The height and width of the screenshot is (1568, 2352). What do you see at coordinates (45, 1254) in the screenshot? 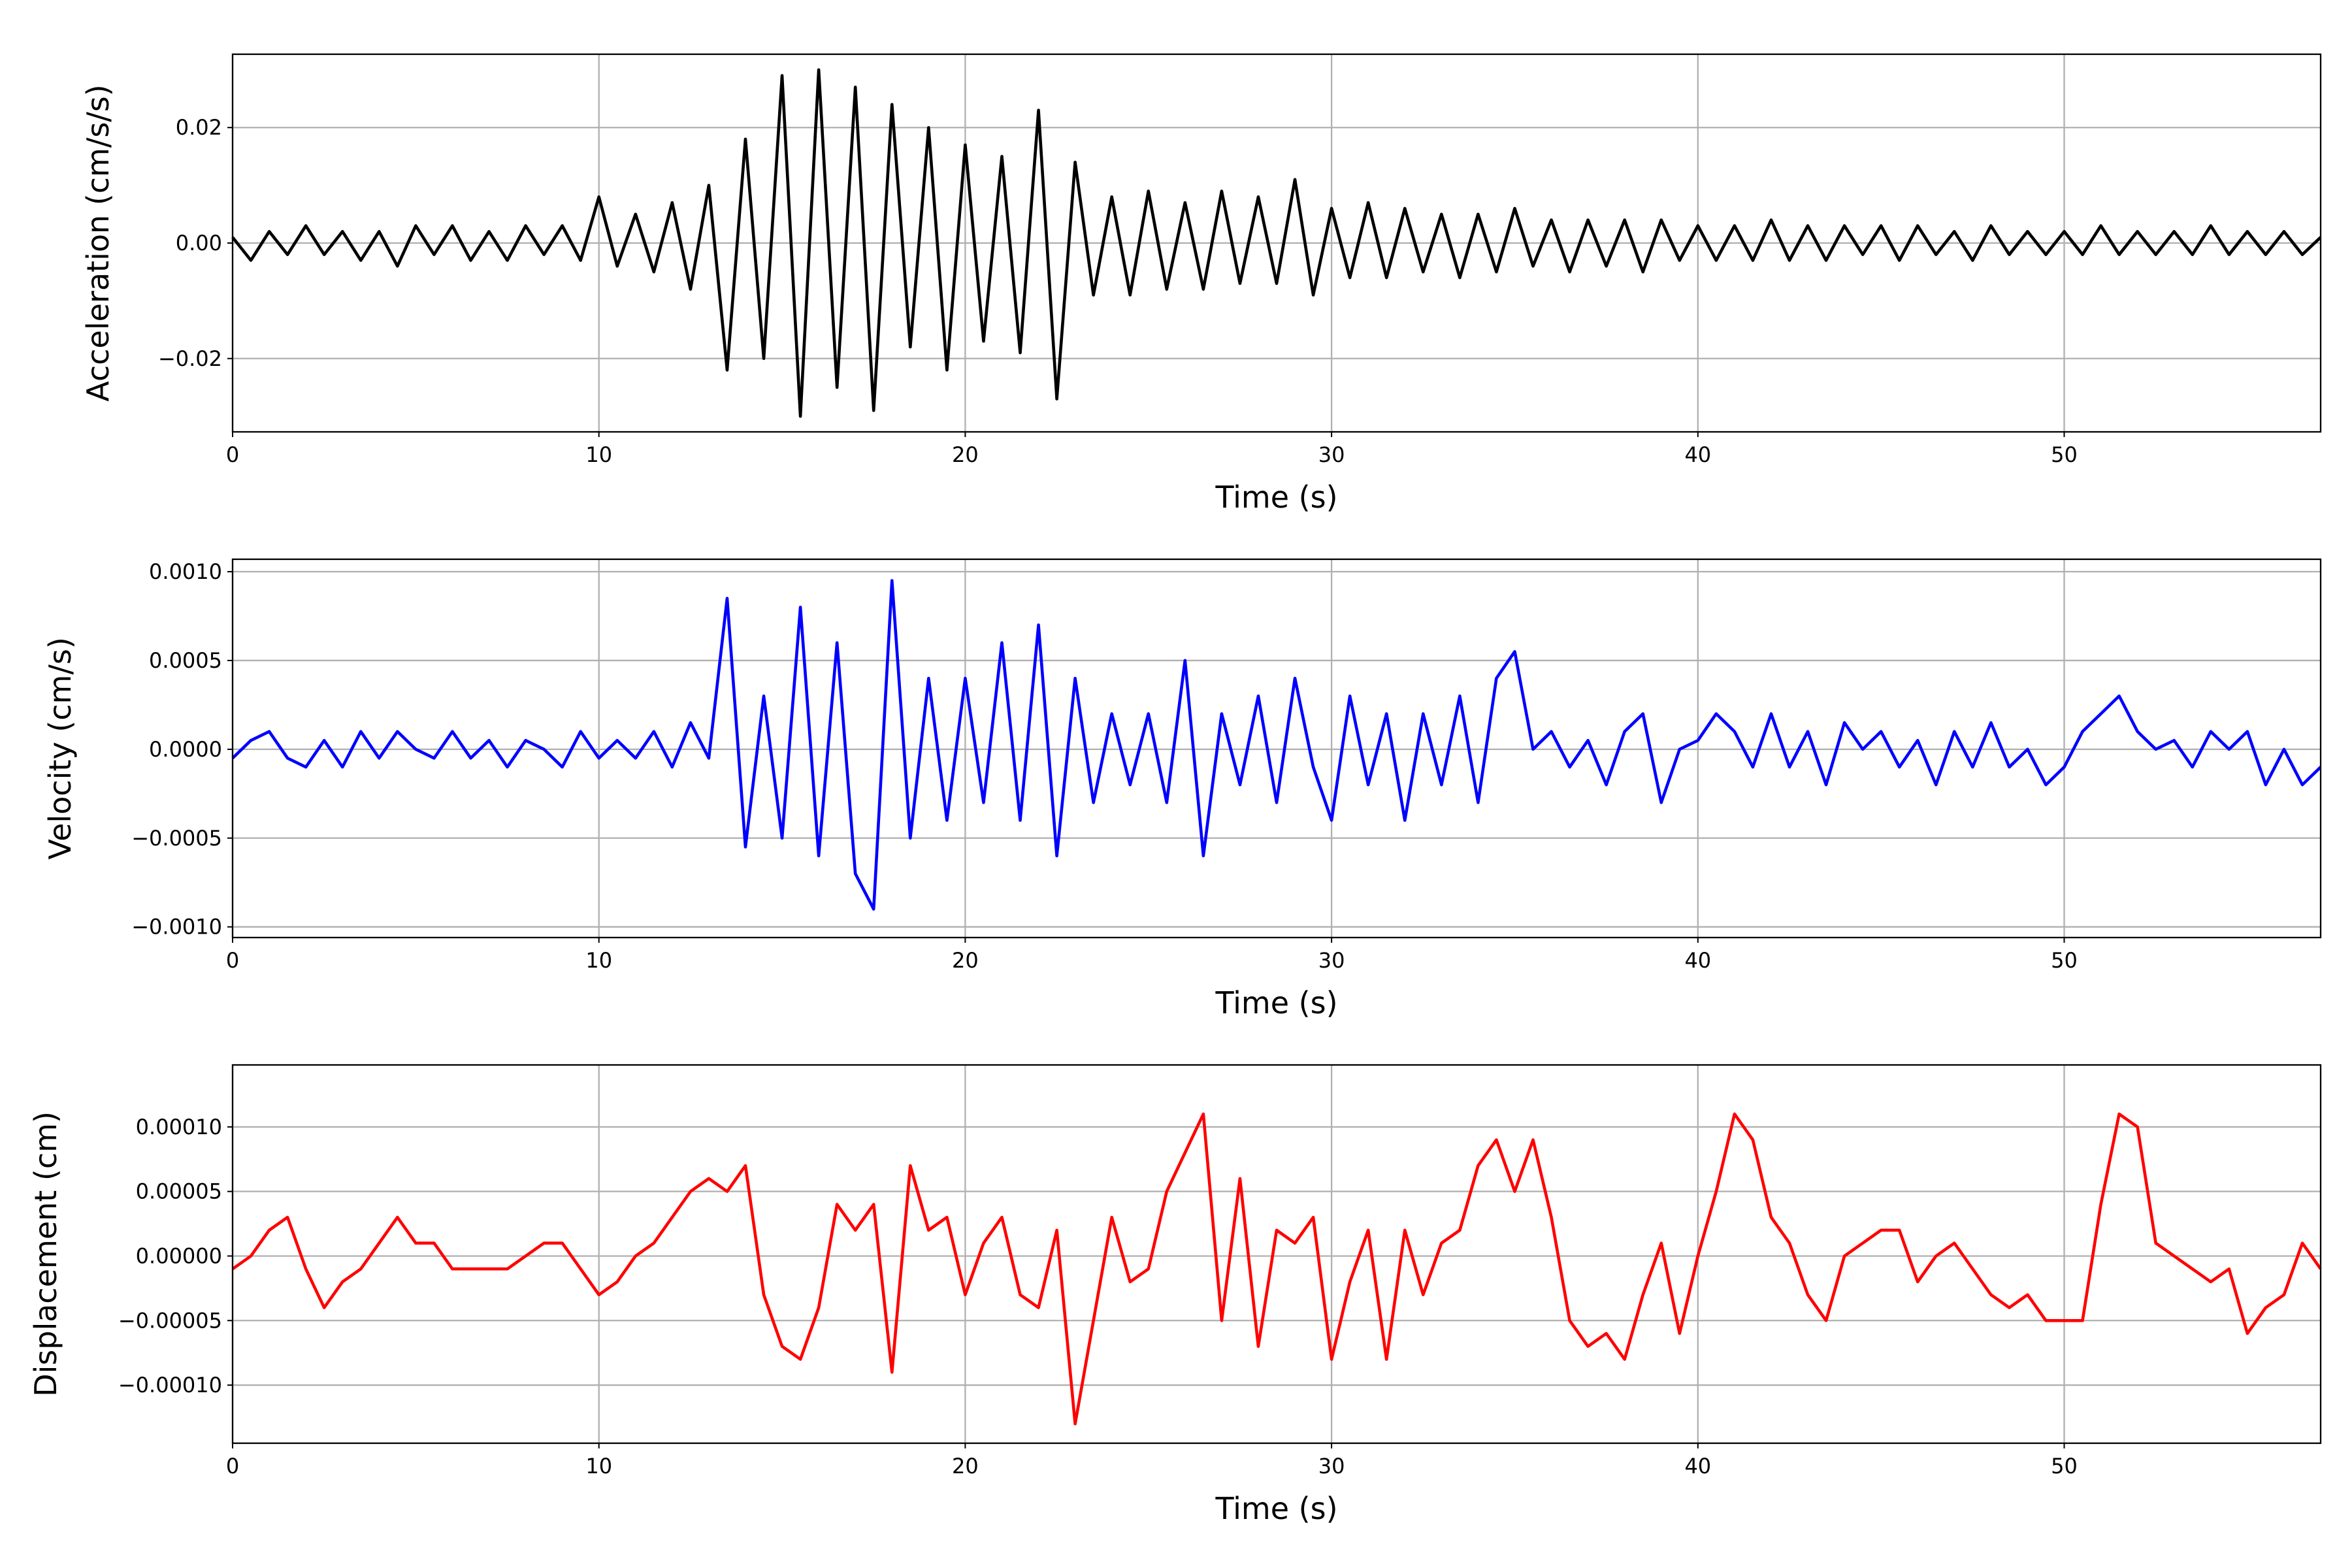
I see `y-axis-label: Displacement (cm)` at bounding box center [45, 1254].